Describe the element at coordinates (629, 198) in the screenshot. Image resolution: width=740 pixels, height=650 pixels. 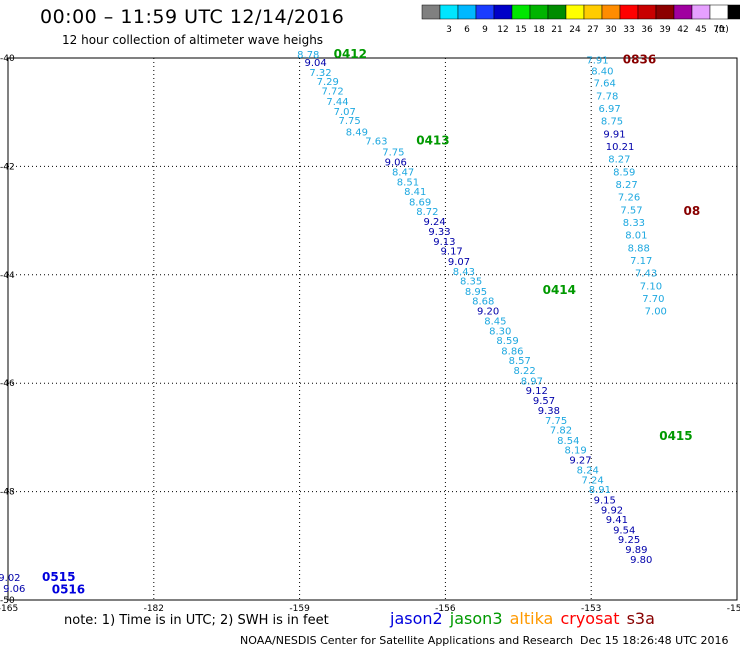
I see `wave-height-value: 7.26` at that location.